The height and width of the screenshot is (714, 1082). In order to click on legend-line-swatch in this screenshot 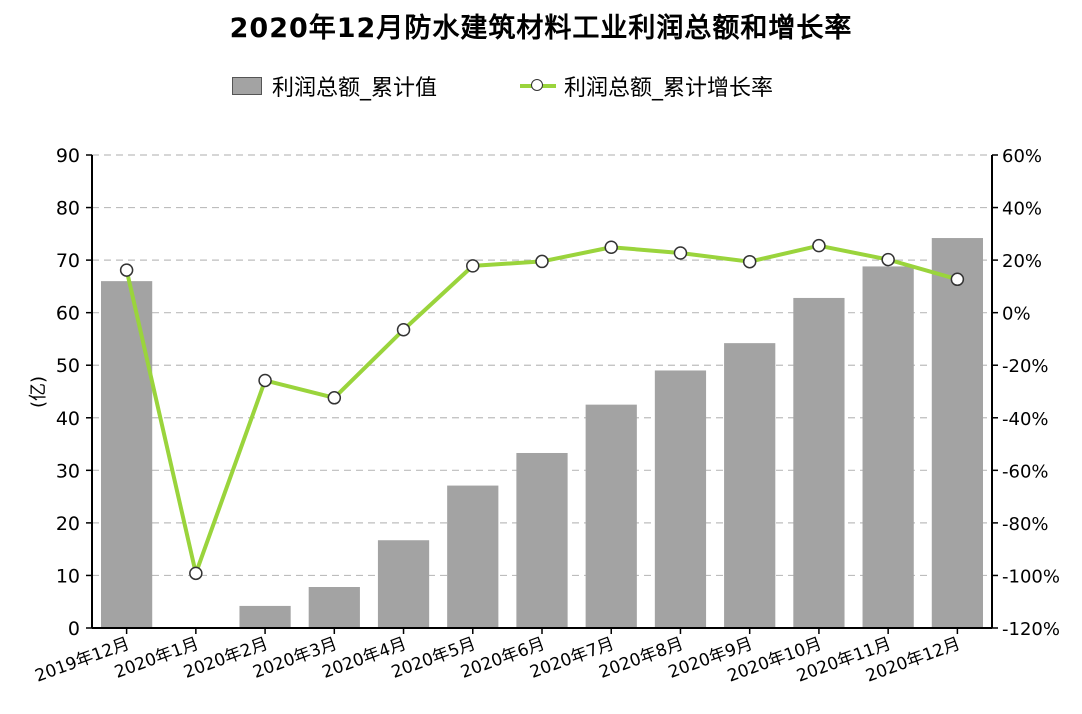, I will do `click(538, 86)`.